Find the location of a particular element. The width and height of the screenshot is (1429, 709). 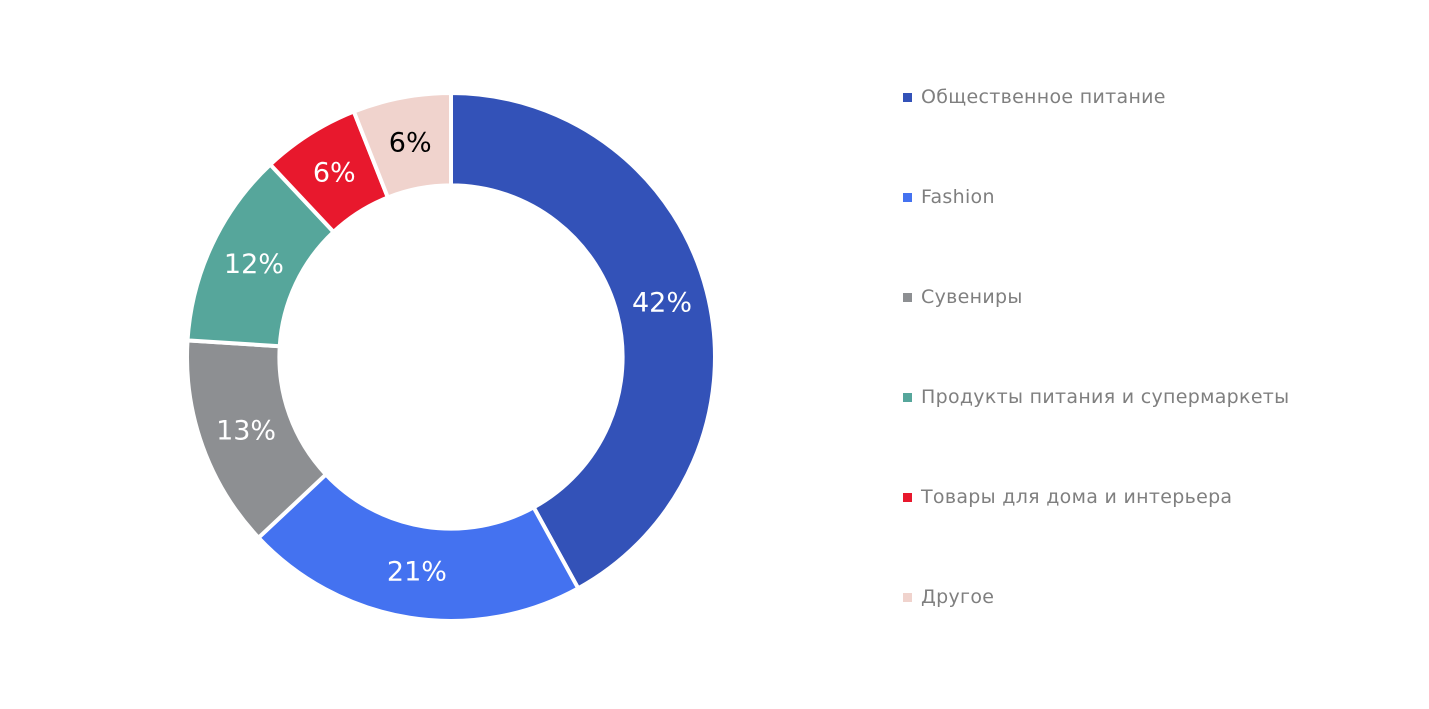

slice-data-label-2: 13% is located at coordinates (246, 430).